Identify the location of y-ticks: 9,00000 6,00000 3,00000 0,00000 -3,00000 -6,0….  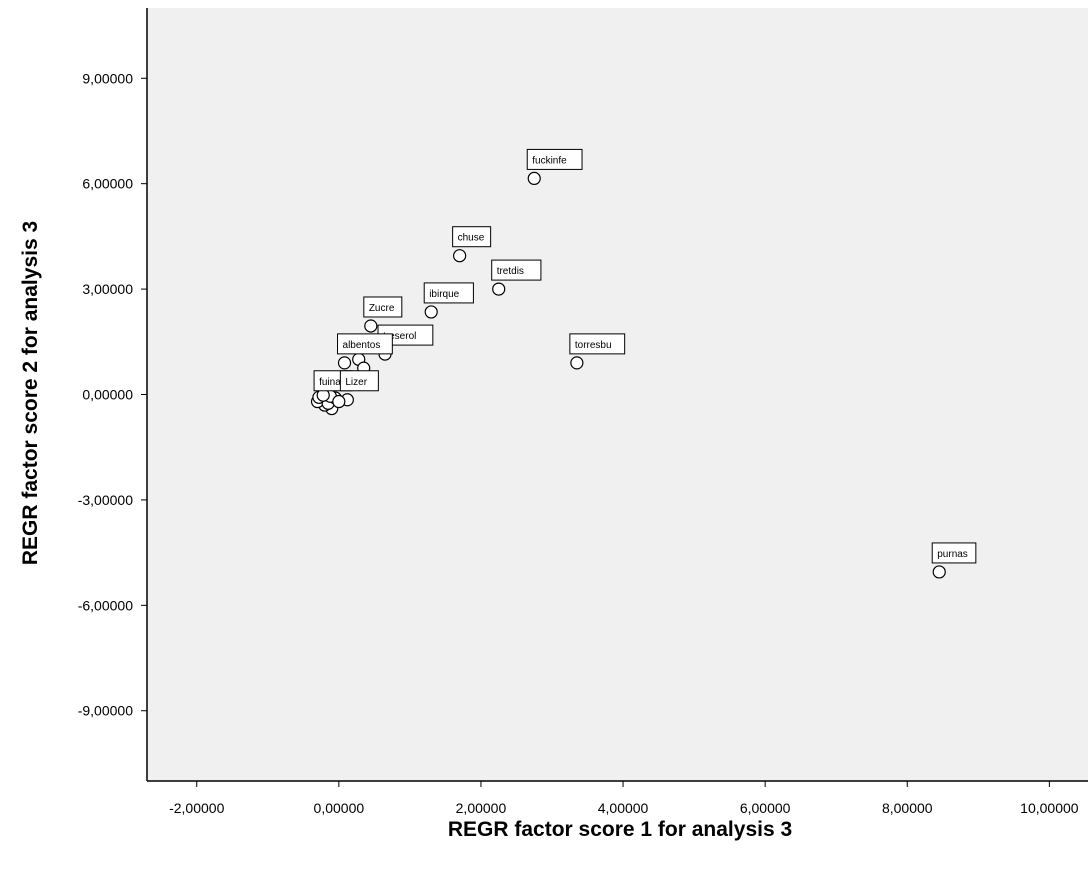
(112, 394).